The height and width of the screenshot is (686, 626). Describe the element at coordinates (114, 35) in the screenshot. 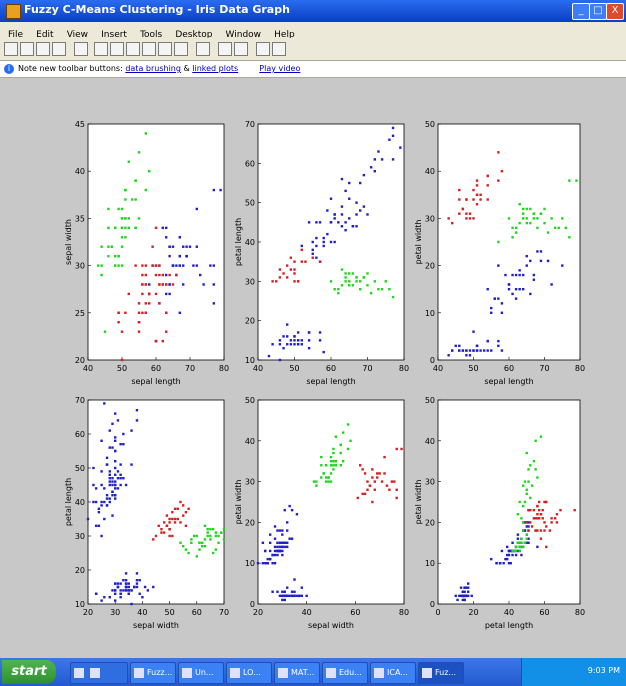

I see `menu-insert: Insert` at that location.